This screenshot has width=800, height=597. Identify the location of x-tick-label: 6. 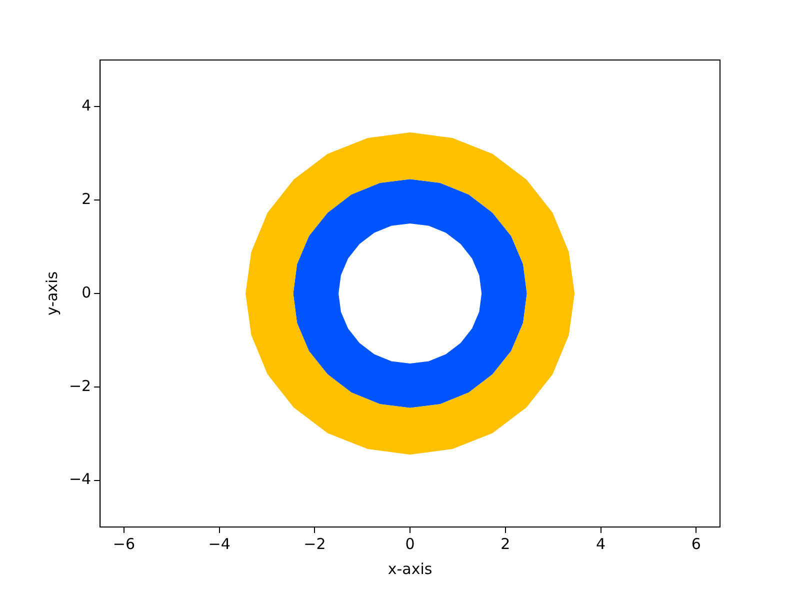
(696, 543).